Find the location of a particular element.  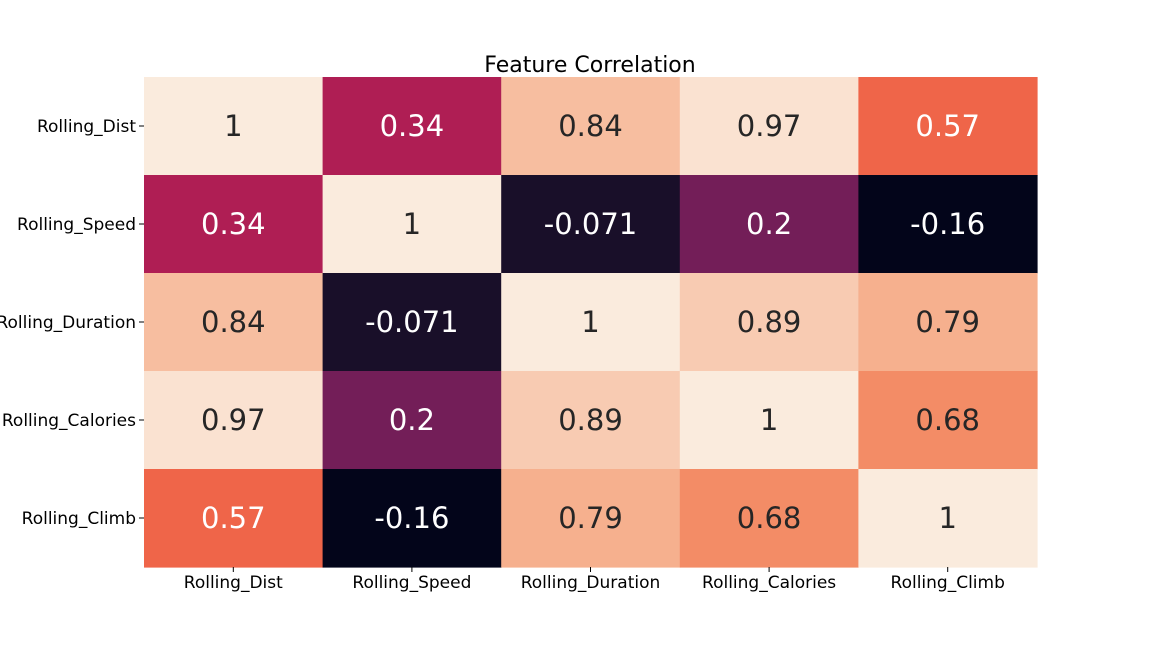

x-tick-label: Rolling_Climb is located at coordinates (948, 583).